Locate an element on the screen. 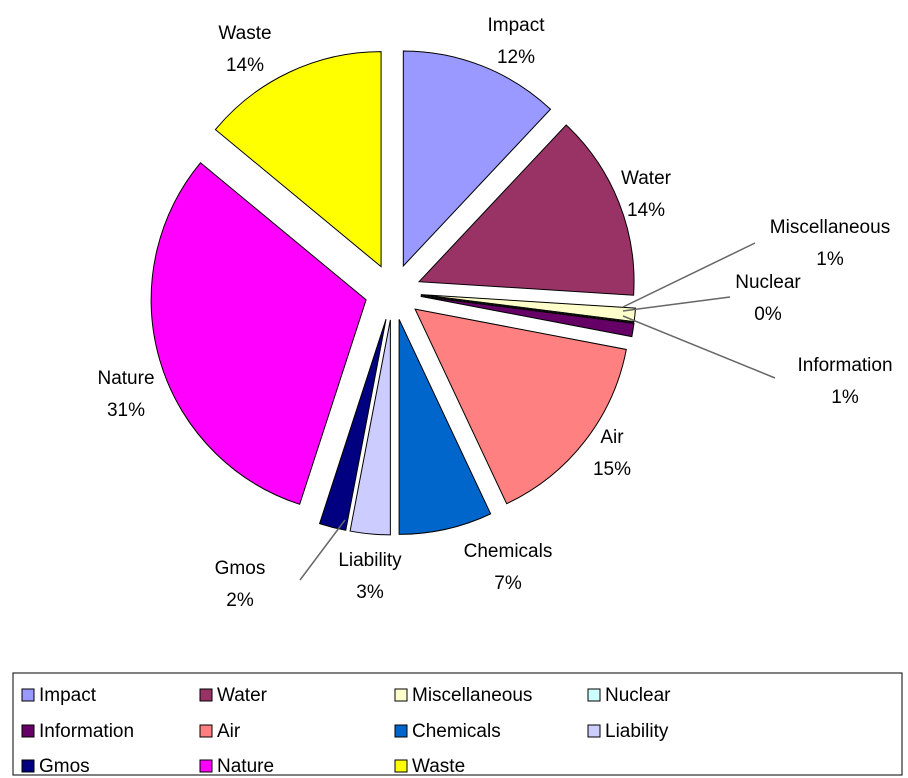 The image size is (908, 778). slice-label-value: 0% is located at coordinates (768, 314).